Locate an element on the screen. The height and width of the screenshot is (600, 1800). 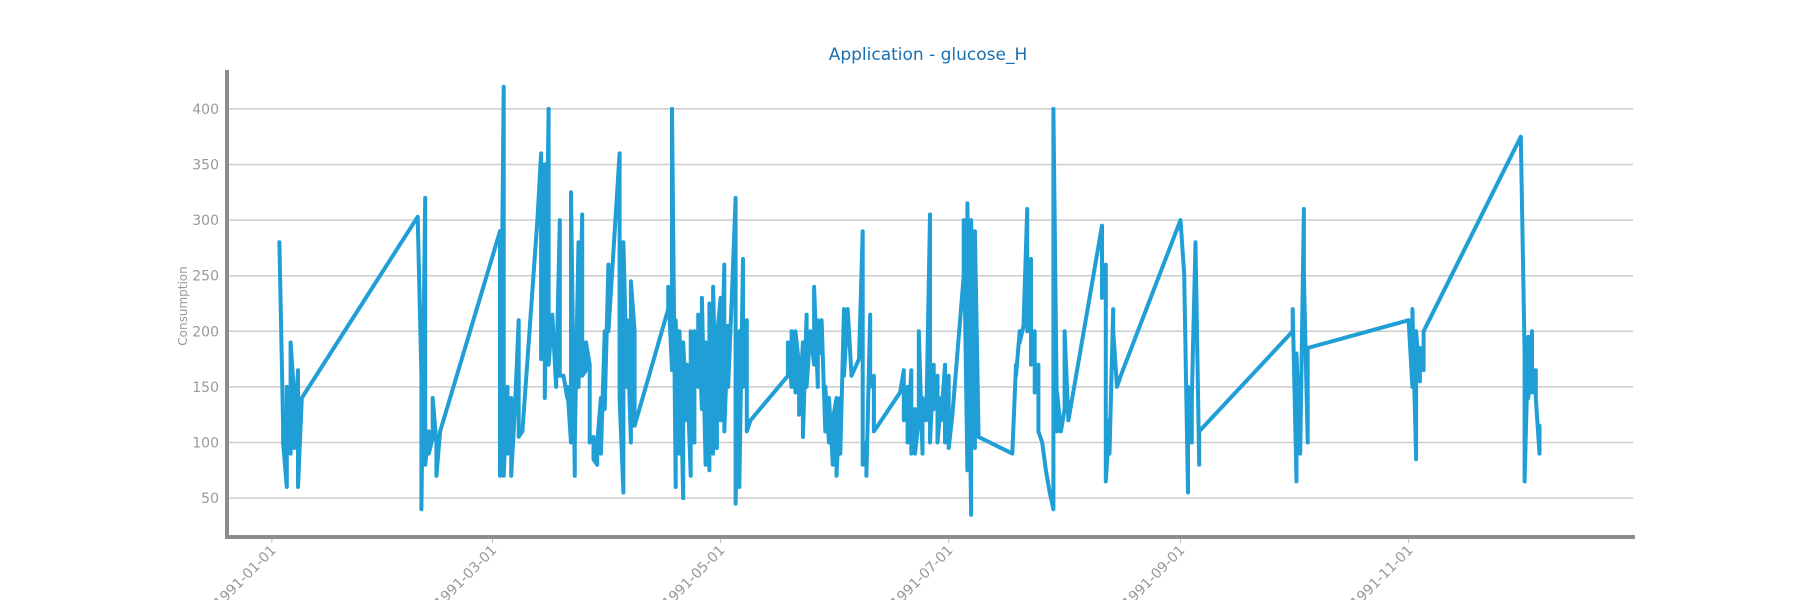
y-tick-label: 150 is located at coordinates (205, 388).